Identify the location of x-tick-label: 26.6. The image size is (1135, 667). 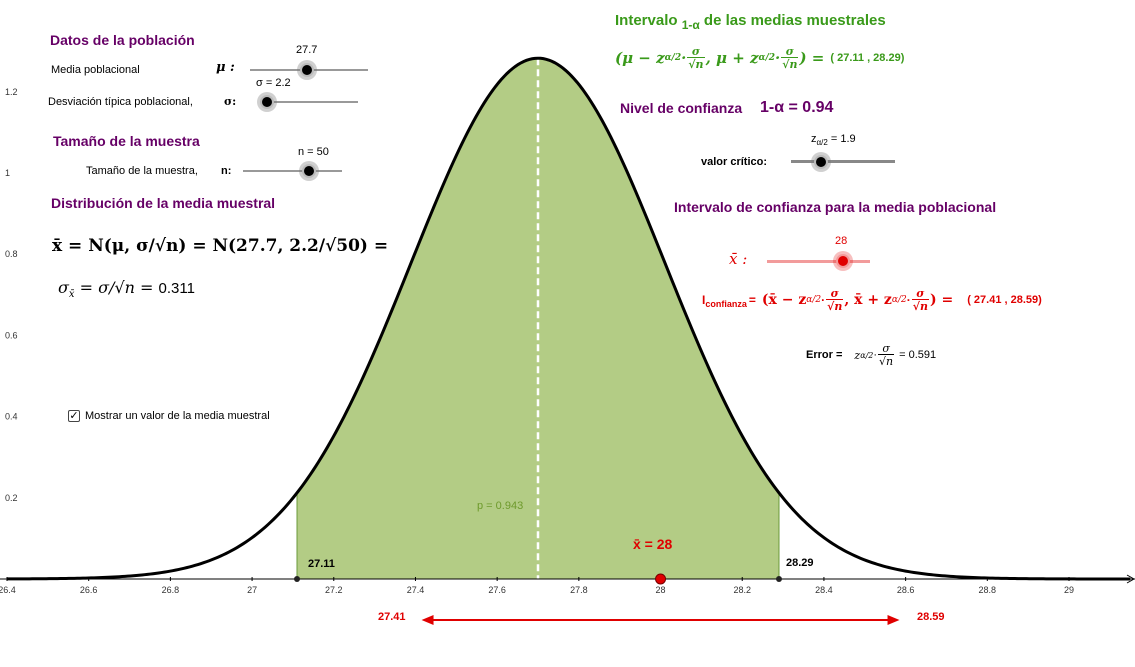
(89, 590).